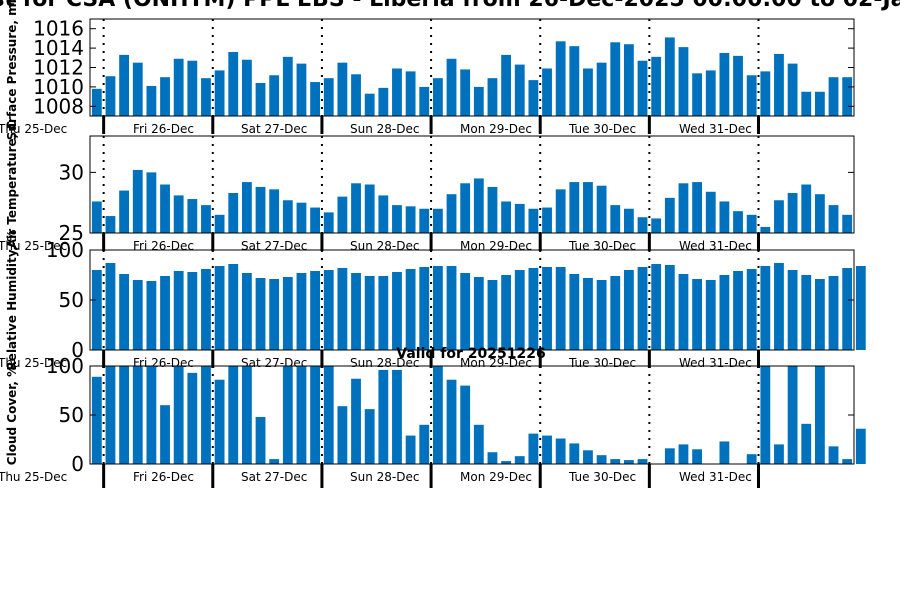 Image resolution: width=900 pixels, height=600 pixels. Describe the element at coordinates (12, 300) in the screenshot. I see `y-axis-label: Relative Humidity, %` at that location.